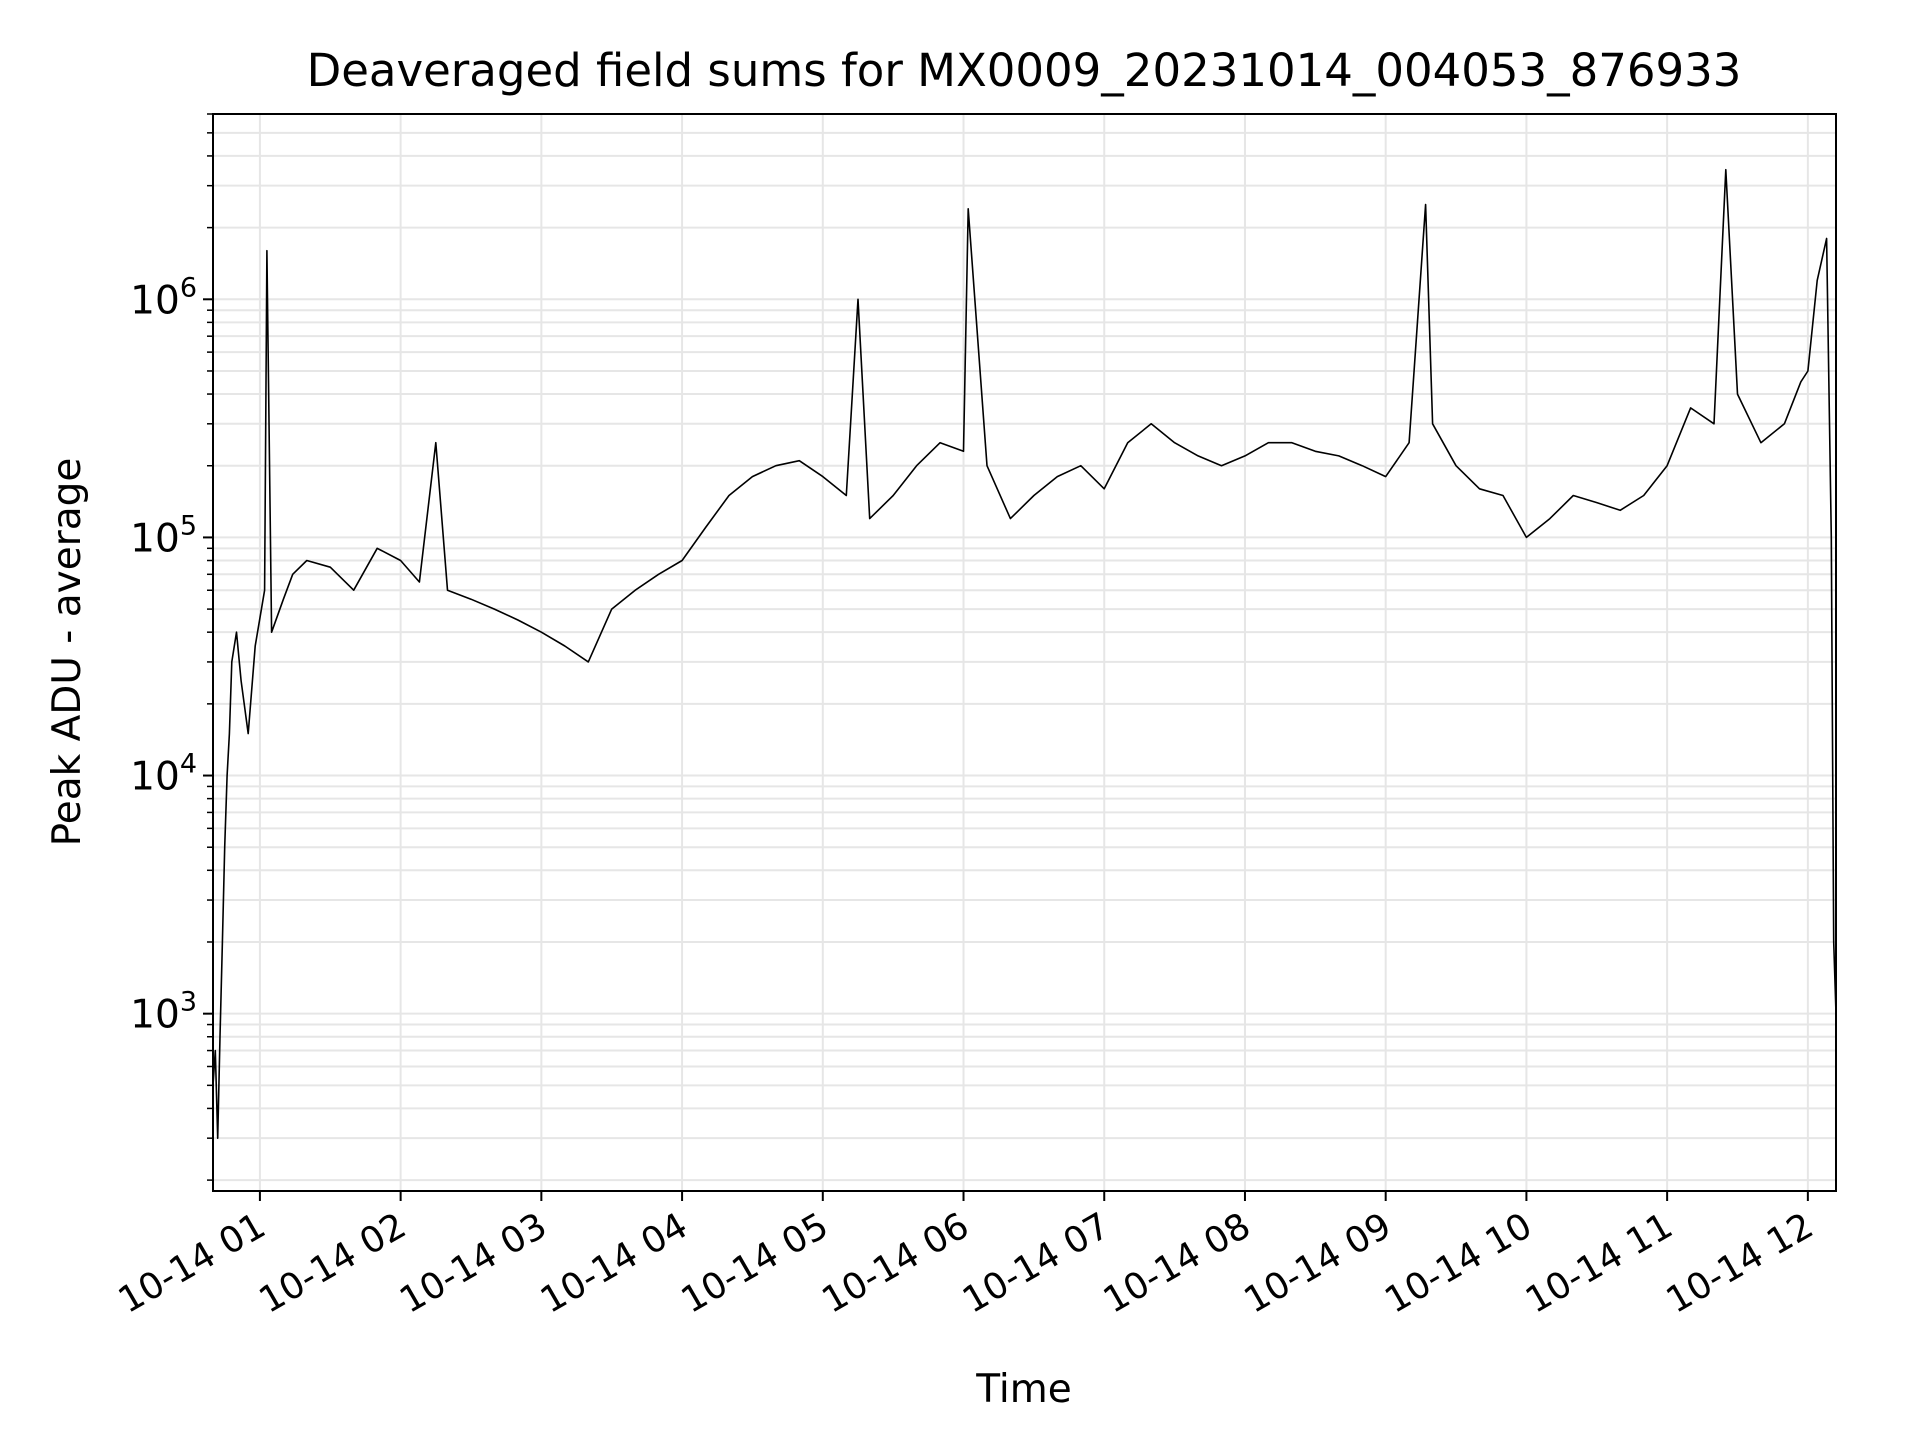 This screenshot has width=1920, height=1440. What do you see at coordinates (163, 774) in the screenshot?
I see `y-tick-label: 10⁴` at bounding box center [163, 774].